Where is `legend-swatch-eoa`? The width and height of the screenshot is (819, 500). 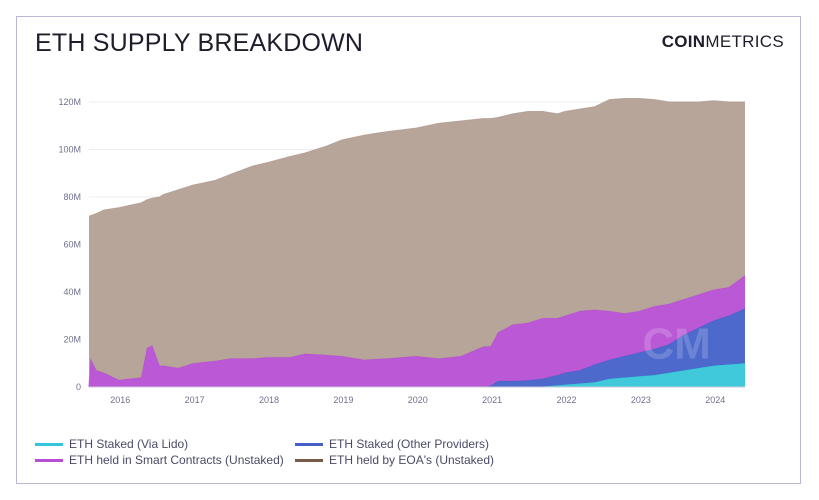 legend-swatch-eoa is located at coordinates (309, 460).